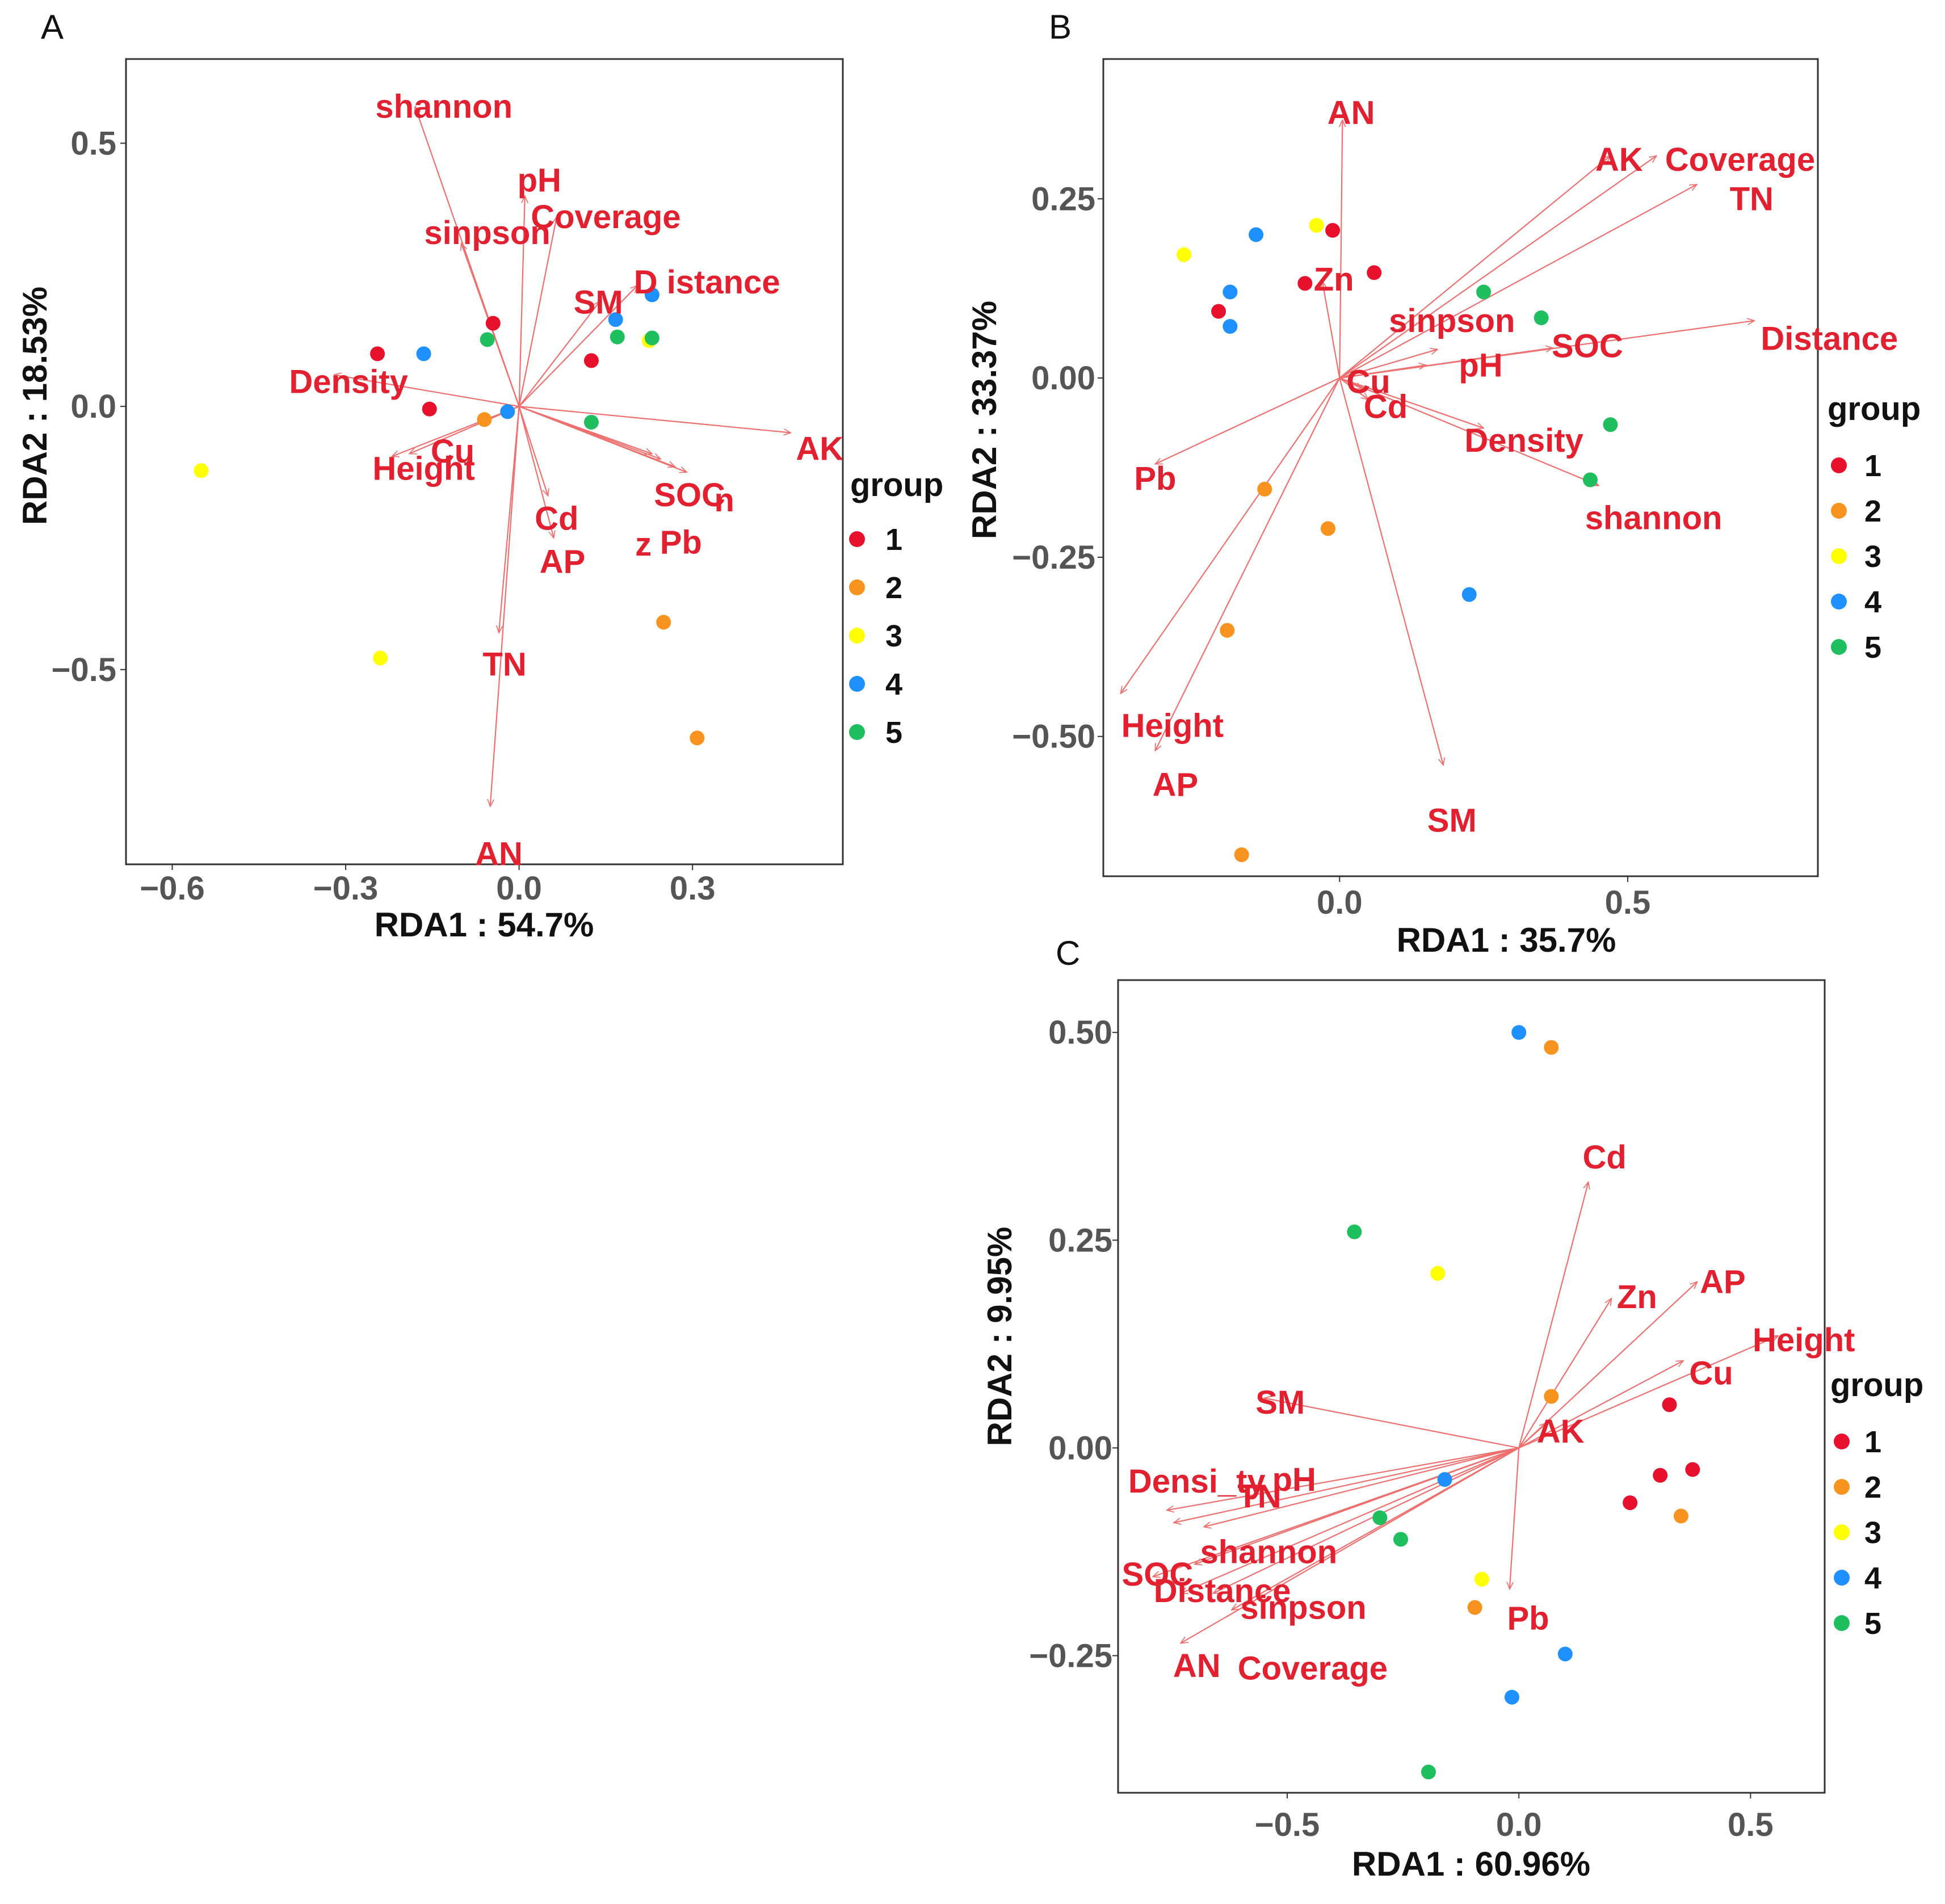 The height and width of the screenshot is (1904, 1945). What do you see at coordinates (1876, 1385) in the screenshot?
I see `panel-c-legend-title: group` at bounding box center [1876, 1385].